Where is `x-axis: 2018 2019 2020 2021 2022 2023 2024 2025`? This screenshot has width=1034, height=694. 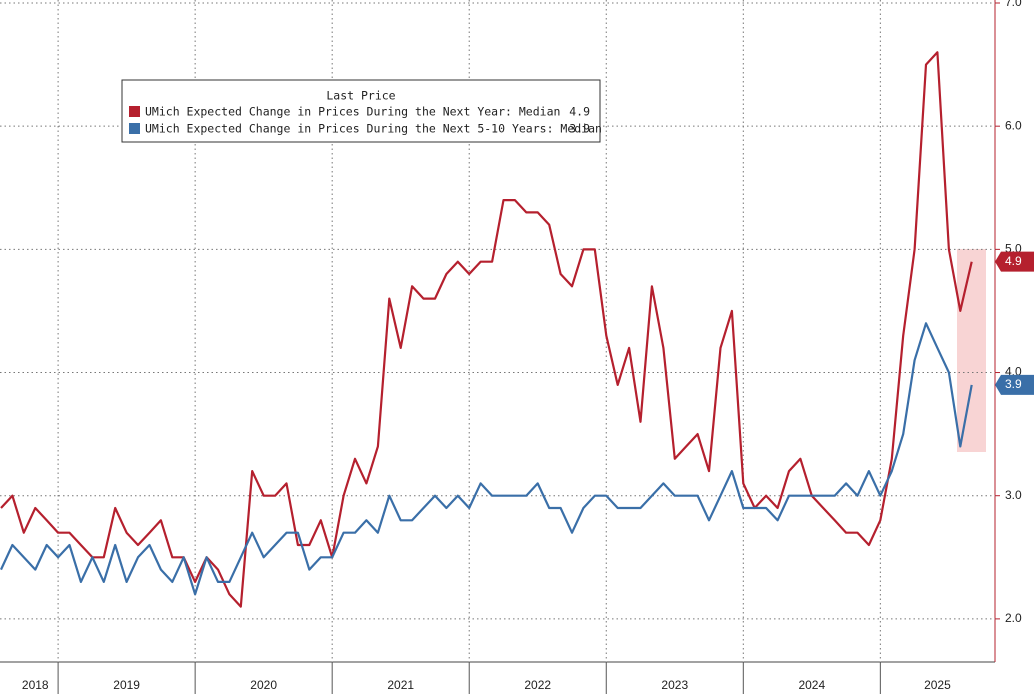
x-axis: 2018 2019 2020 2021 2022 2023 2024 2025 is located at coordinates (486, 678).